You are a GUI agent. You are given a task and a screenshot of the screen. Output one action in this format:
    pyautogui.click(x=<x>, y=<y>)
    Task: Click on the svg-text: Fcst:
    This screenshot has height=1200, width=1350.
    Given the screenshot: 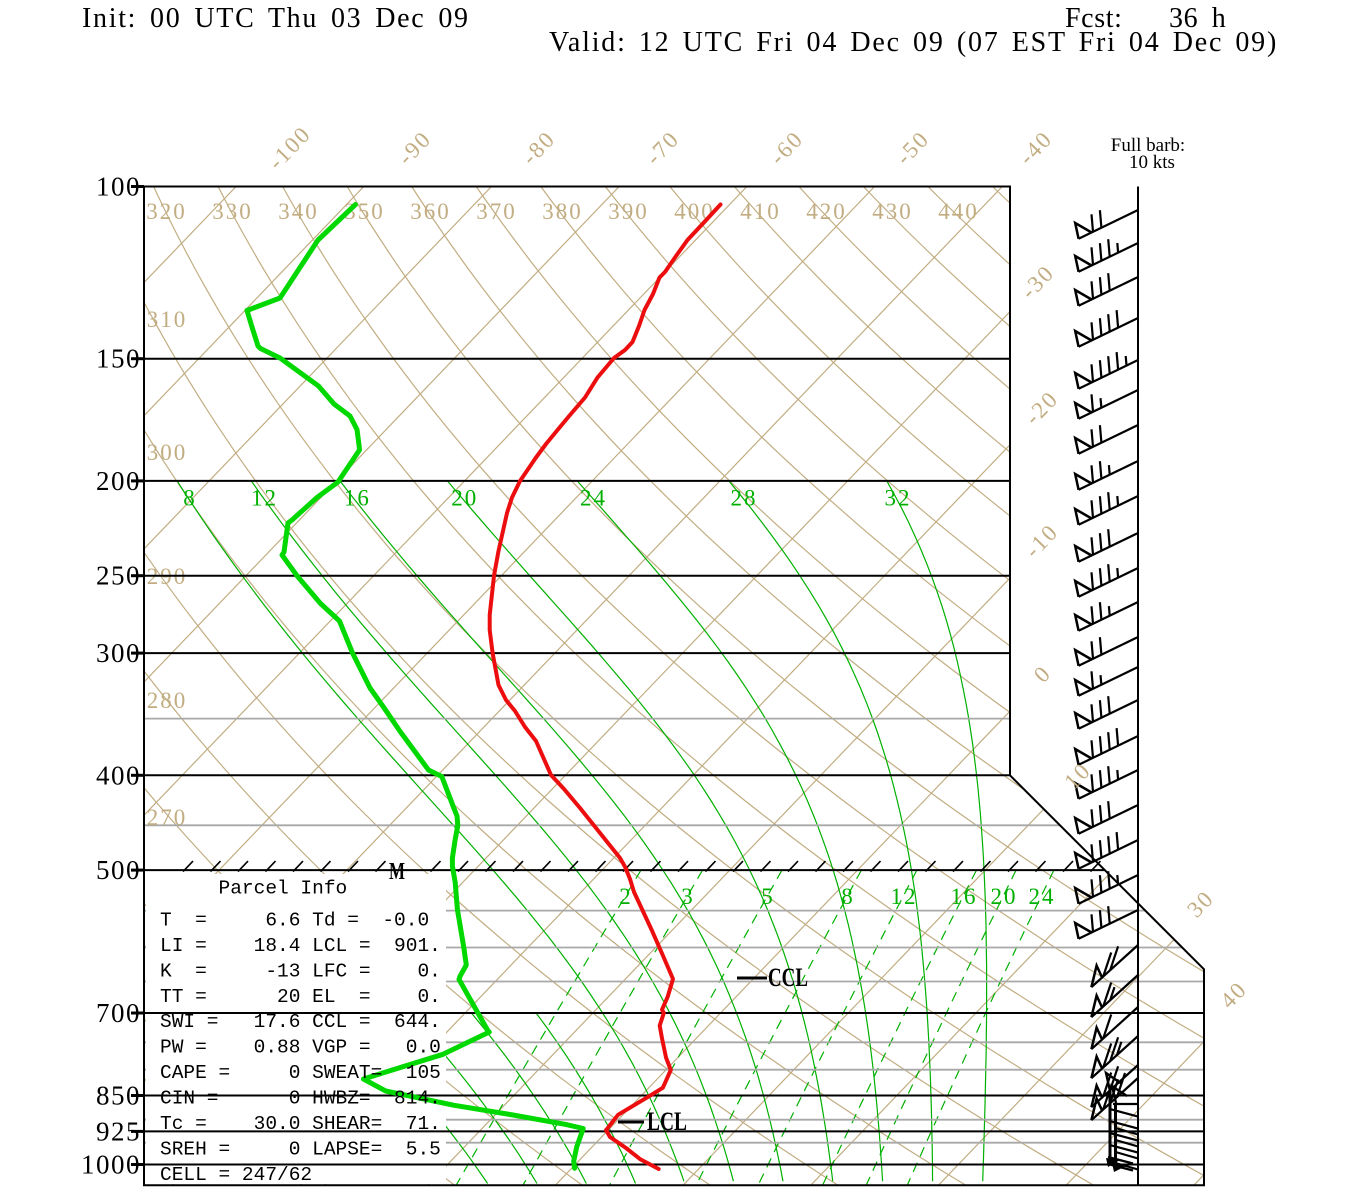 What is the action you would take?
    pyautogui.click(x=1093, y=18)
    